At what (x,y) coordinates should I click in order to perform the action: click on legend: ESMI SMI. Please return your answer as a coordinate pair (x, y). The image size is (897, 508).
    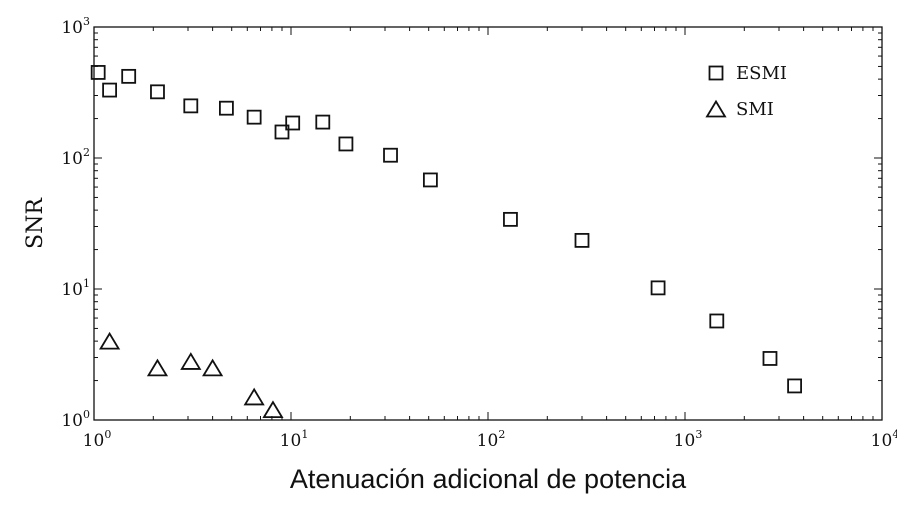
    Looking at the image, I should click on (746, 91).